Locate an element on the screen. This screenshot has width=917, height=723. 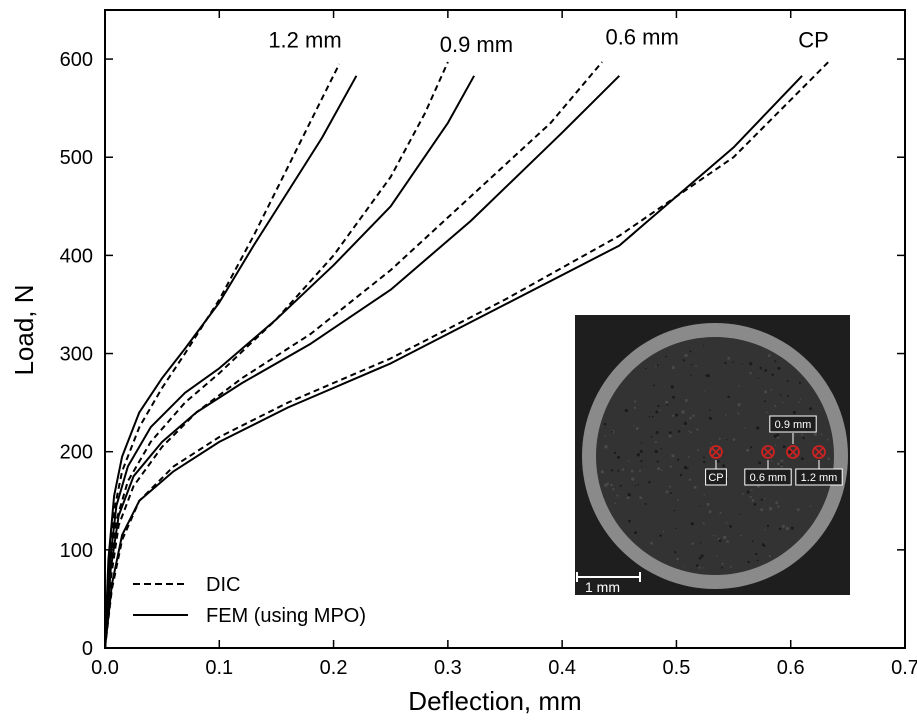
inset-marker-0-9-mm is located at coordinates (793, 452).